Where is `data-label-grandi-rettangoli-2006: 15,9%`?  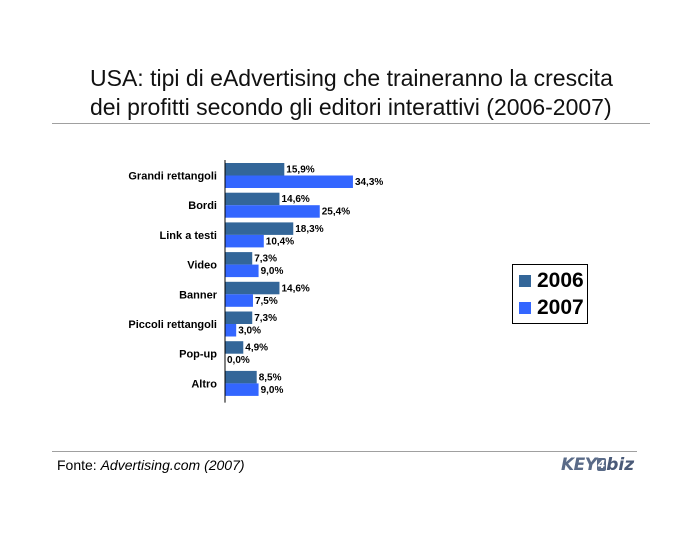 data-label-grandi-rettangoli-2006: 15,9% is located at coordinates (300, 170).